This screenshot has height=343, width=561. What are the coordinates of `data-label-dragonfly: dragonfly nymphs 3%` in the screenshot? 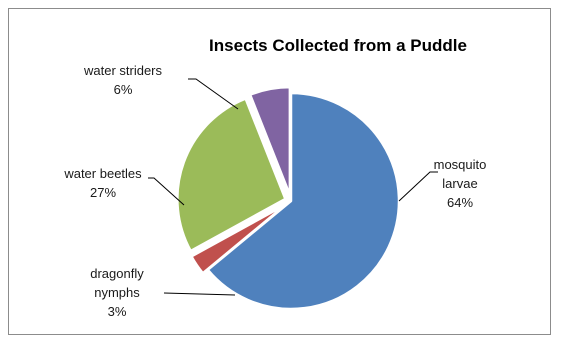 It's located at (117, 292).